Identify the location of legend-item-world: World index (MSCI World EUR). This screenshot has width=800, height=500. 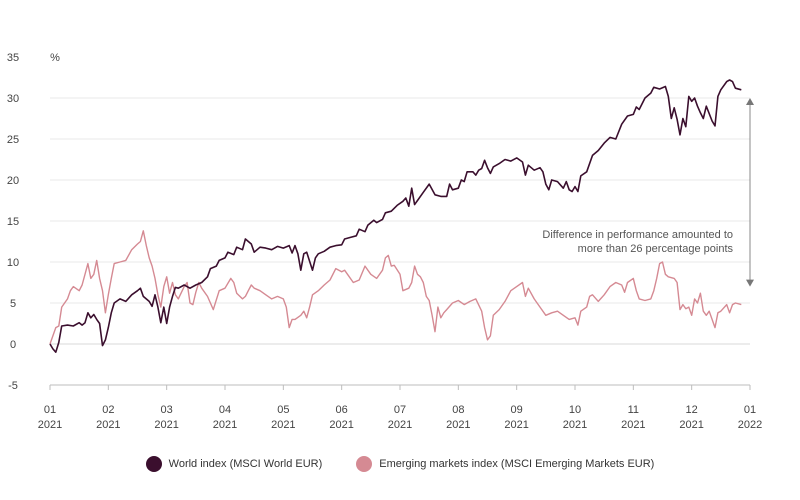
(234, 464).